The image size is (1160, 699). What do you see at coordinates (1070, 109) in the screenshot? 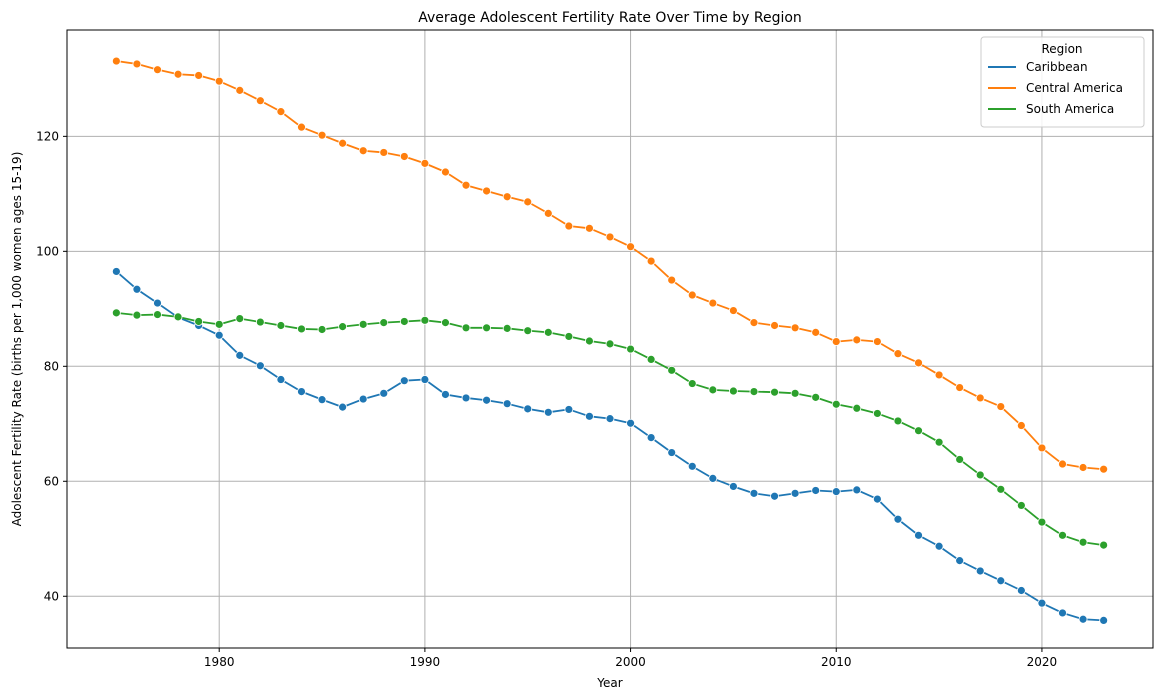
I see `legend-label: South America` at bounding box center [1070, 109].